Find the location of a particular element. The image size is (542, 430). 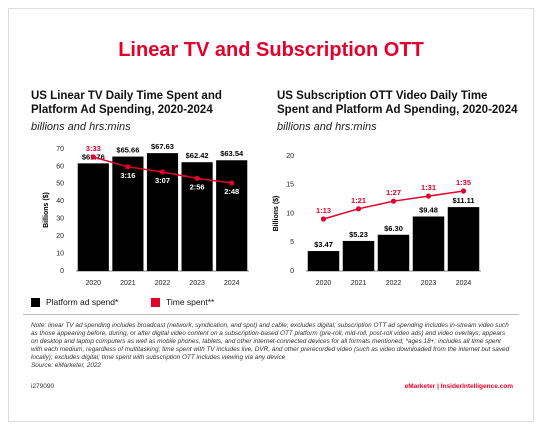

value-label: $9.48 is located at coordinates (428, 209).